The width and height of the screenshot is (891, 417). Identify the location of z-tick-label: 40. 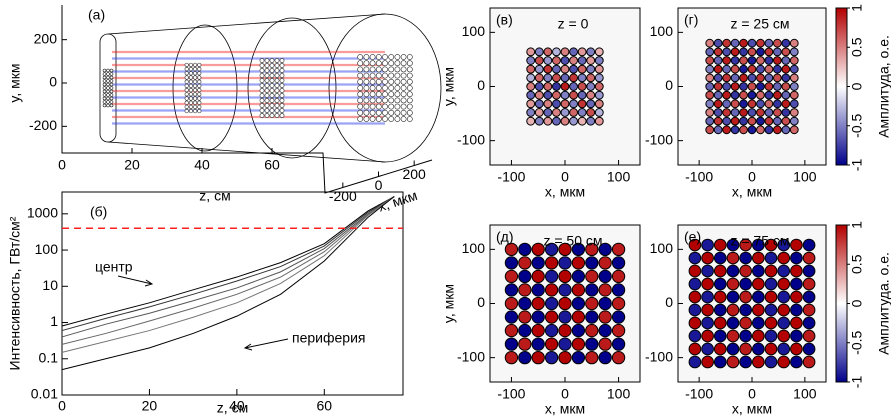
(202, 165).